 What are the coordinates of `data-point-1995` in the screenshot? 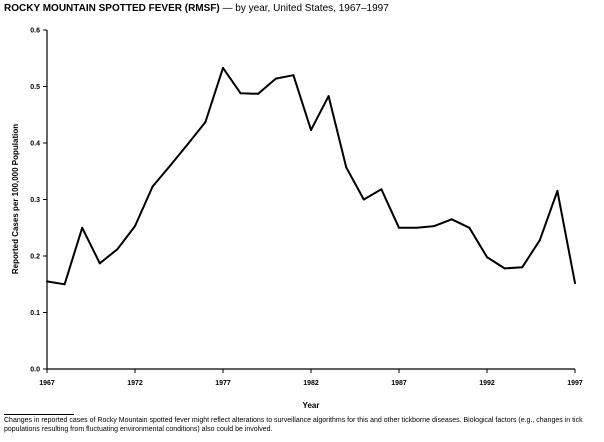 It's located at (539, 240).